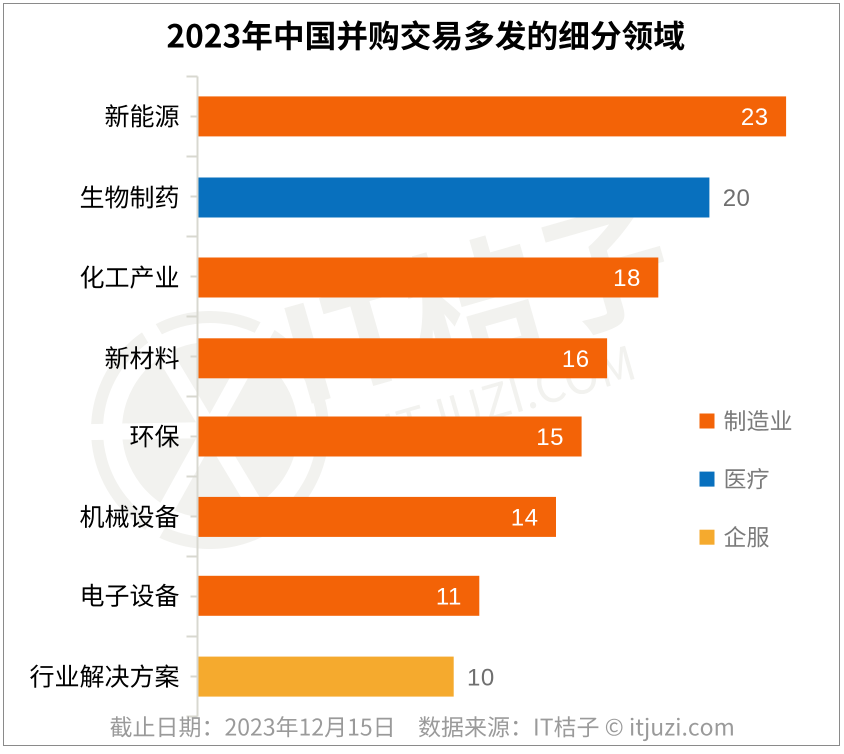 The height and width of the screenshot is (754, 844). Describe the element at coordinates (737, 198) in the screenshot. I see `svg-text: 20` at that location.